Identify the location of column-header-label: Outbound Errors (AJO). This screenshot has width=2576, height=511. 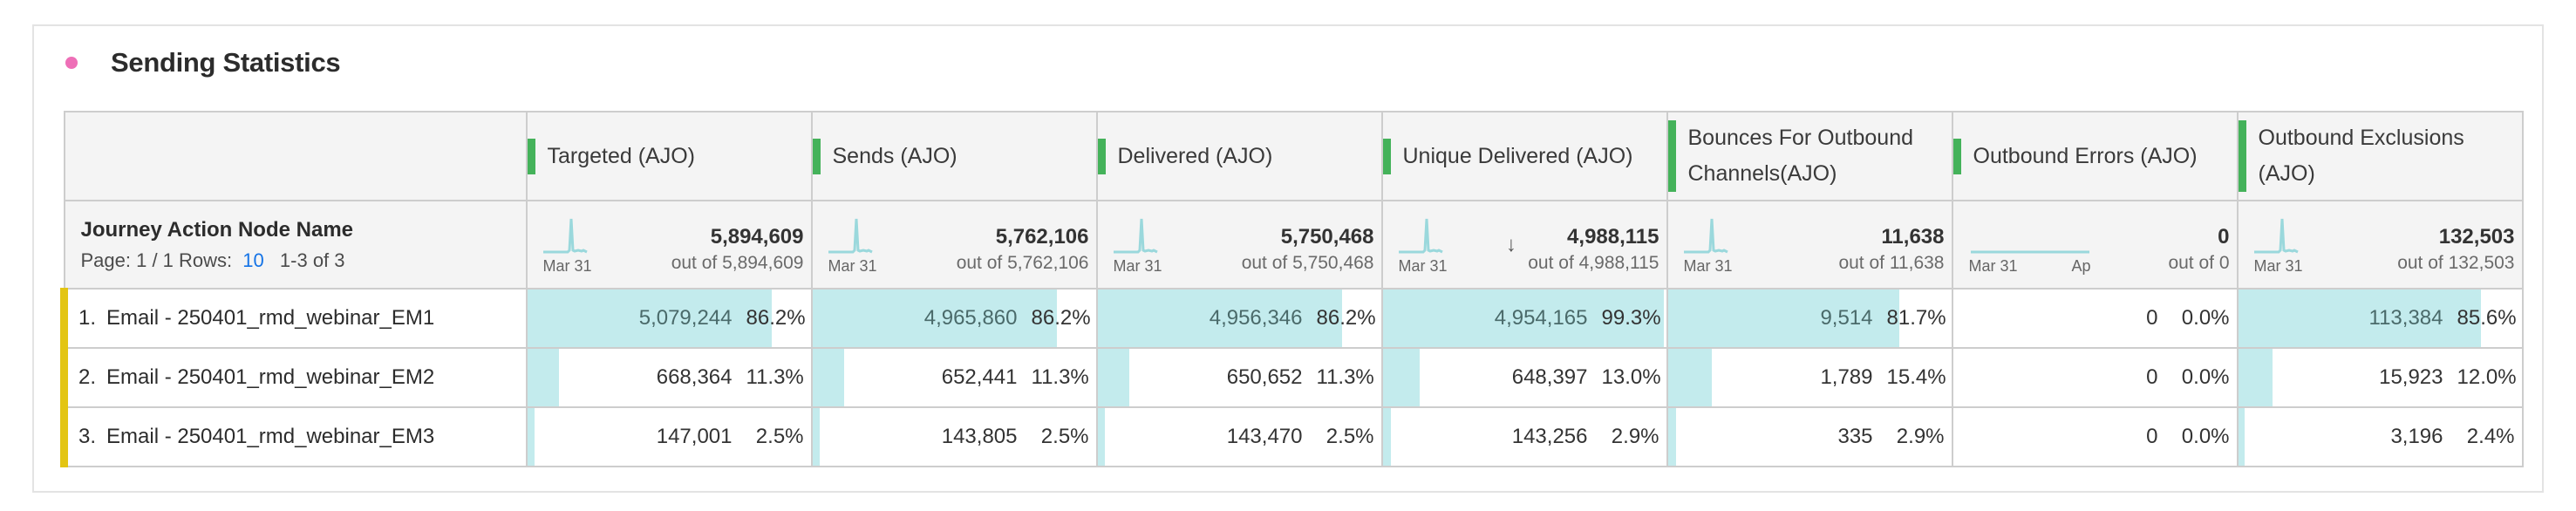
(2095, 156).